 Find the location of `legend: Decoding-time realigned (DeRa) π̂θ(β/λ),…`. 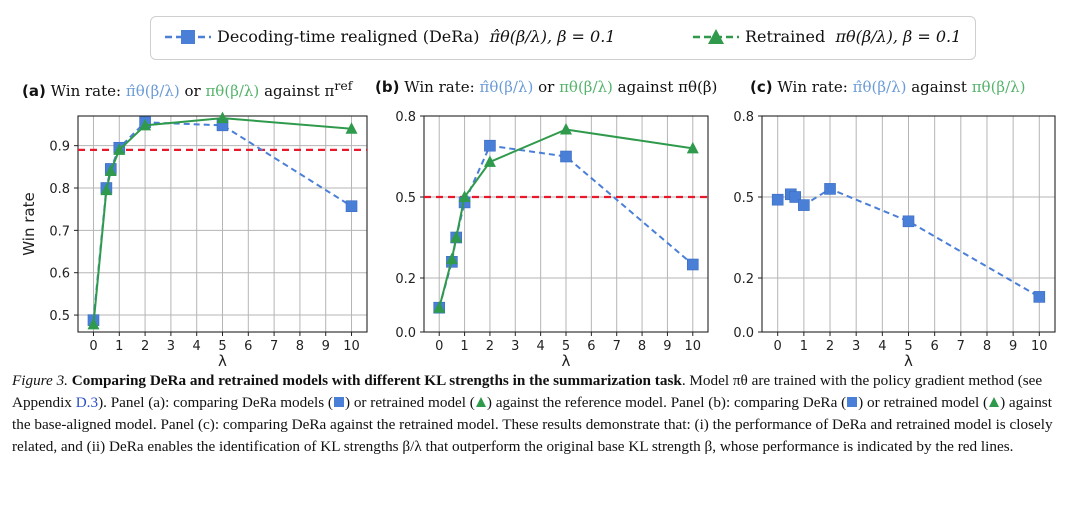

legend: Decoding-time realigned (DeRa) π̂θ(β/λ),… is located at coordinates (563, 38).